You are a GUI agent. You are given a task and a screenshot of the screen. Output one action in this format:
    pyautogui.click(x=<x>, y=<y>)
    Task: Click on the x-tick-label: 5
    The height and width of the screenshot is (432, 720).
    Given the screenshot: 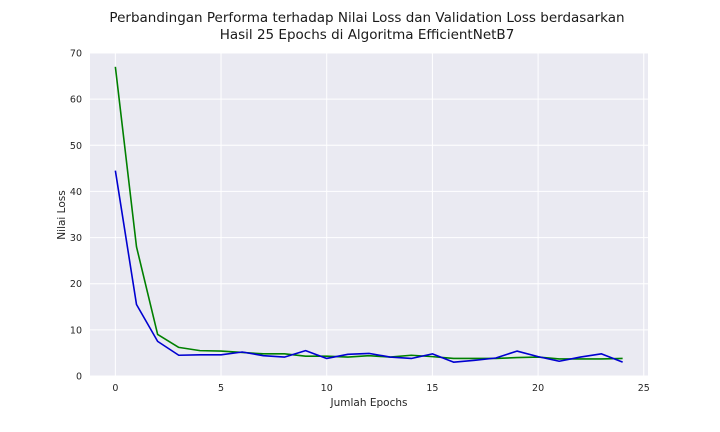 What is the action you would take?
    pyautogui.click(x=221, y=388)
    